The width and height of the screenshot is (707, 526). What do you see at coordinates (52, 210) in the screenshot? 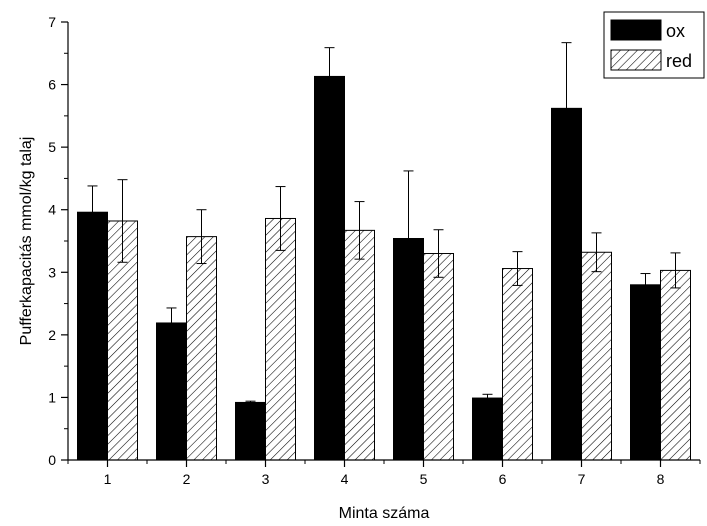
I see `y-tick-label-4: 4` at bounding box center [52, 210].